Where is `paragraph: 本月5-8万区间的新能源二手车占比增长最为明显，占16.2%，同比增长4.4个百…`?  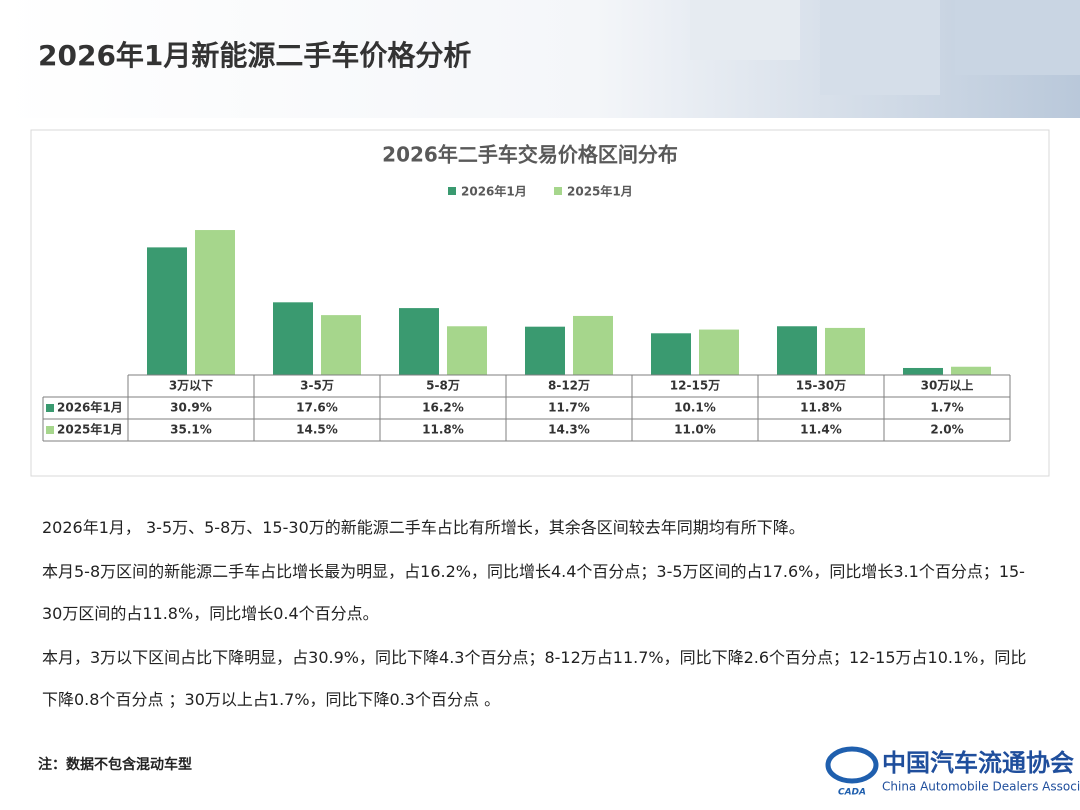
paragraph: 本月5-8万区间的新能源二手车占比增长最为明显，占16.2%，同比增长4.4个百… is located at coordinates (533, 592).